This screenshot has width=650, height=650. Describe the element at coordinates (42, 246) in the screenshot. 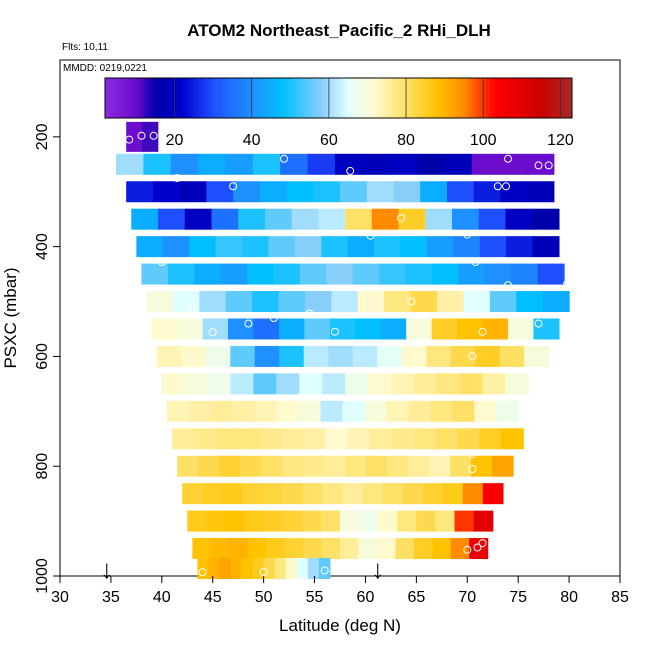

I see `y-tick-label: 400` at that location.